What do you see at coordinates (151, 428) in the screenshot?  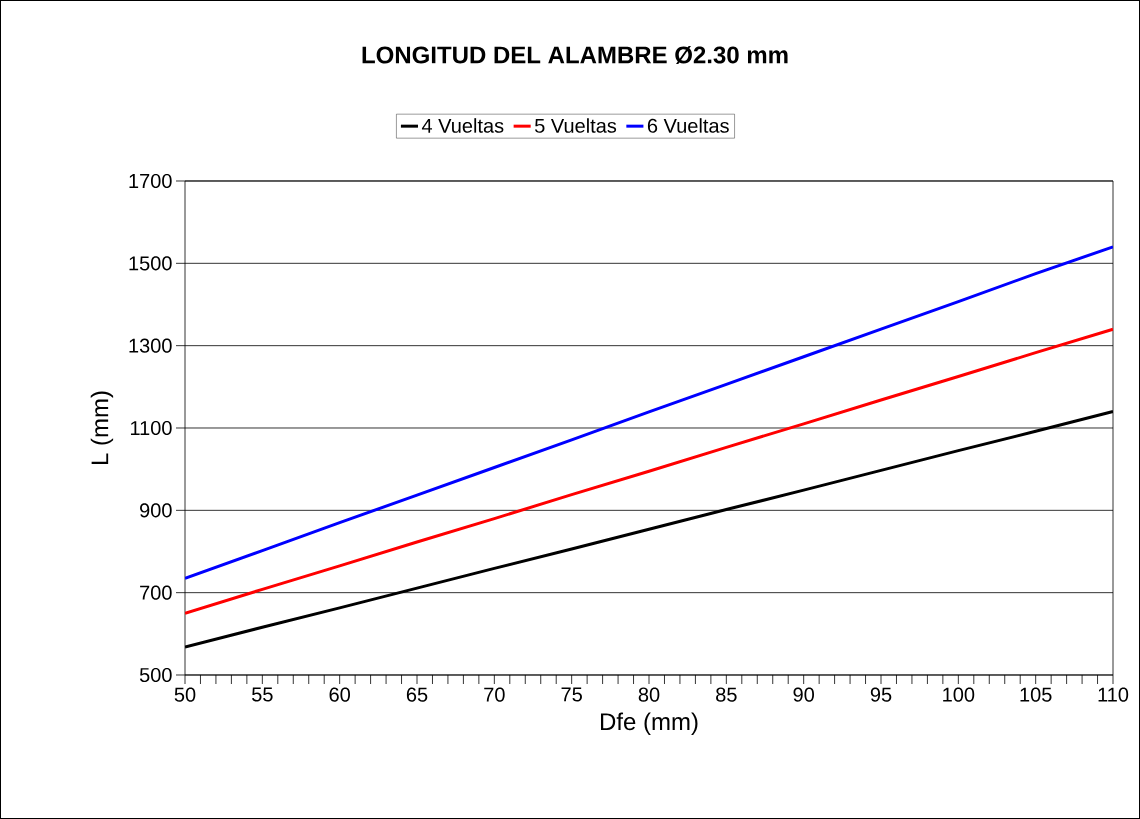 I see `y-tick-label: 1100` at bounding box center [151, 428].